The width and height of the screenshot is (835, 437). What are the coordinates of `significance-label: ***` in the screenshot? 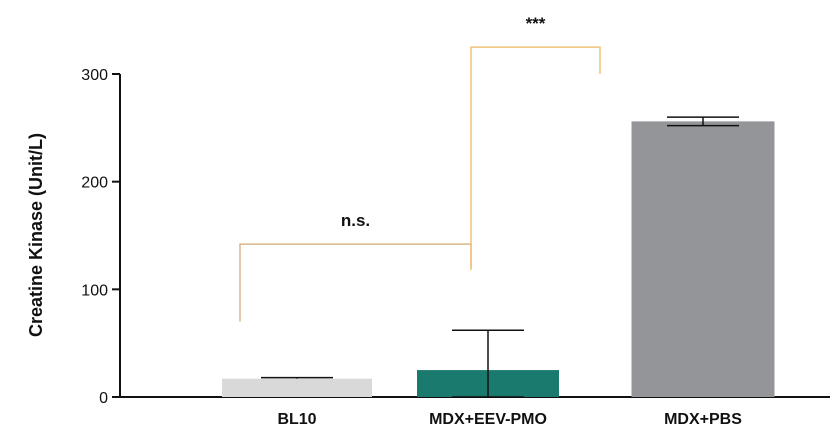 It's located at (536, 23).